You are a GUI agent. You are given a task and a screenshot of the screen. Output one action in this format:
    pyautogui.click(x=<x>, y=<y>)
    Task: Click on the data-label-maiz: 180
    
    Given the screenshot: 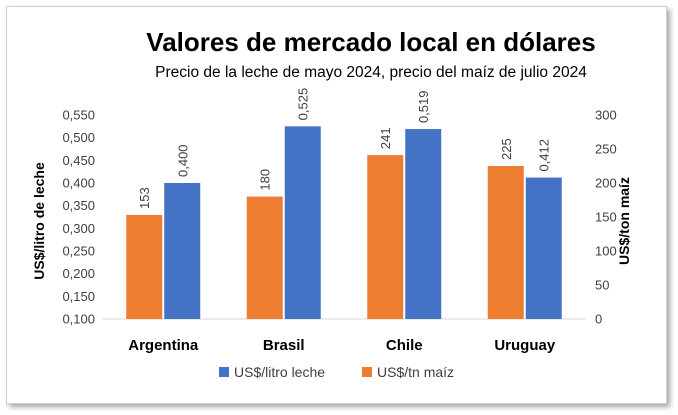 What is the action you would take?
    pyautogui.click(x=265, y=180)
    